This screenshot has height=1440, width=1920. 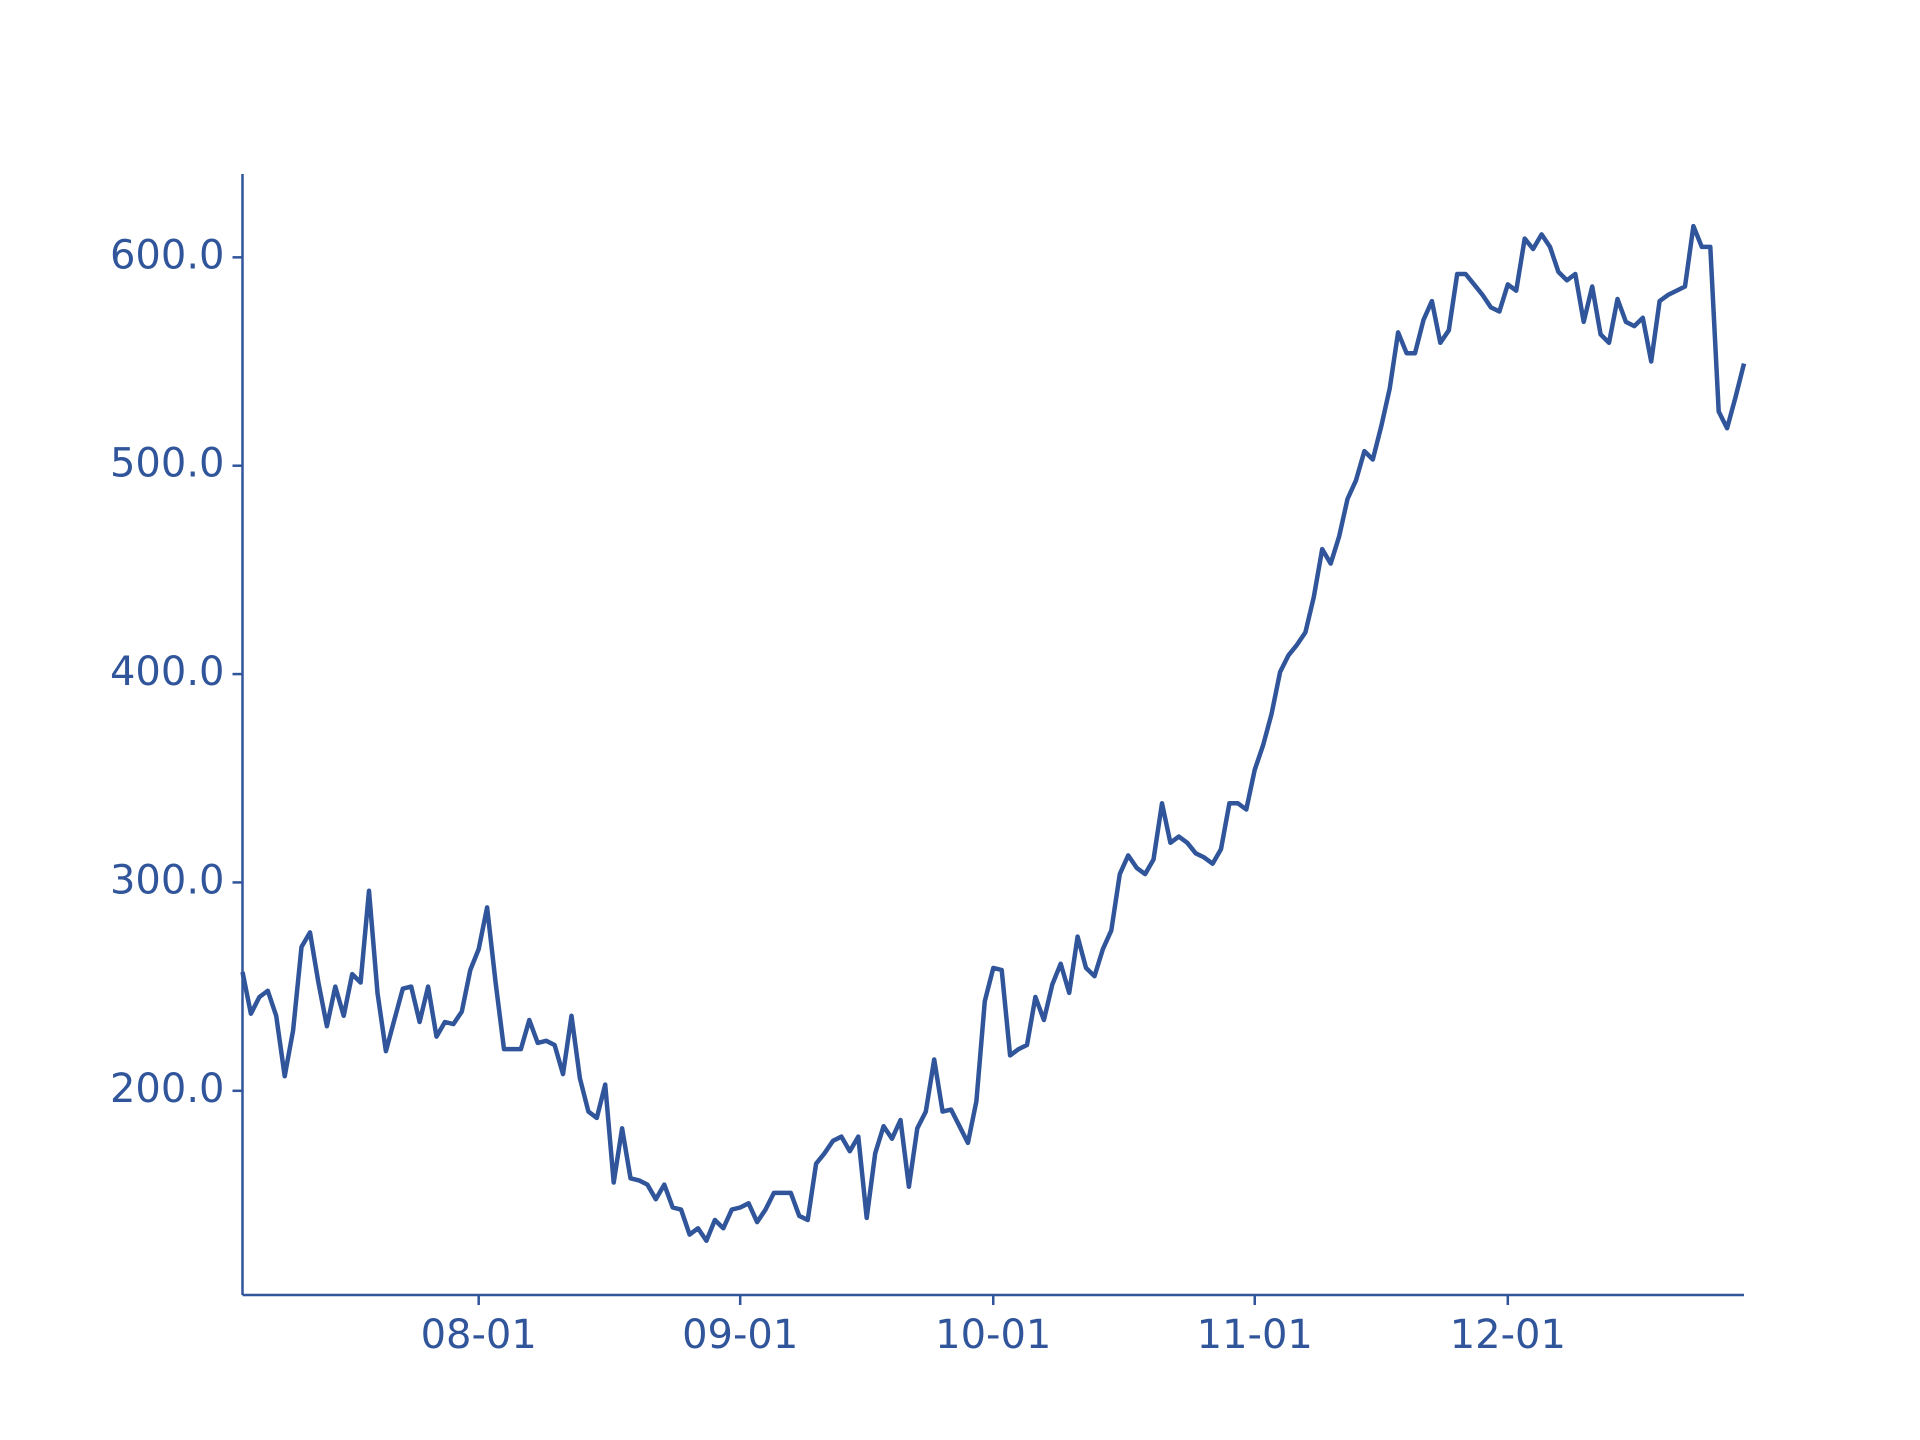 I want to click on x-tick-label: 12-01, so click(x=1508, y=1335).